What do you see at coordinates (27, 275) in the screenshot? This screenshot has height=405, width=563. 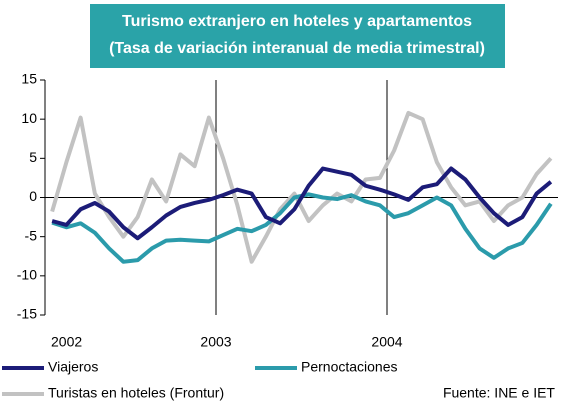 I see `y-tick-label: -10` at bounding box center [27, 275].